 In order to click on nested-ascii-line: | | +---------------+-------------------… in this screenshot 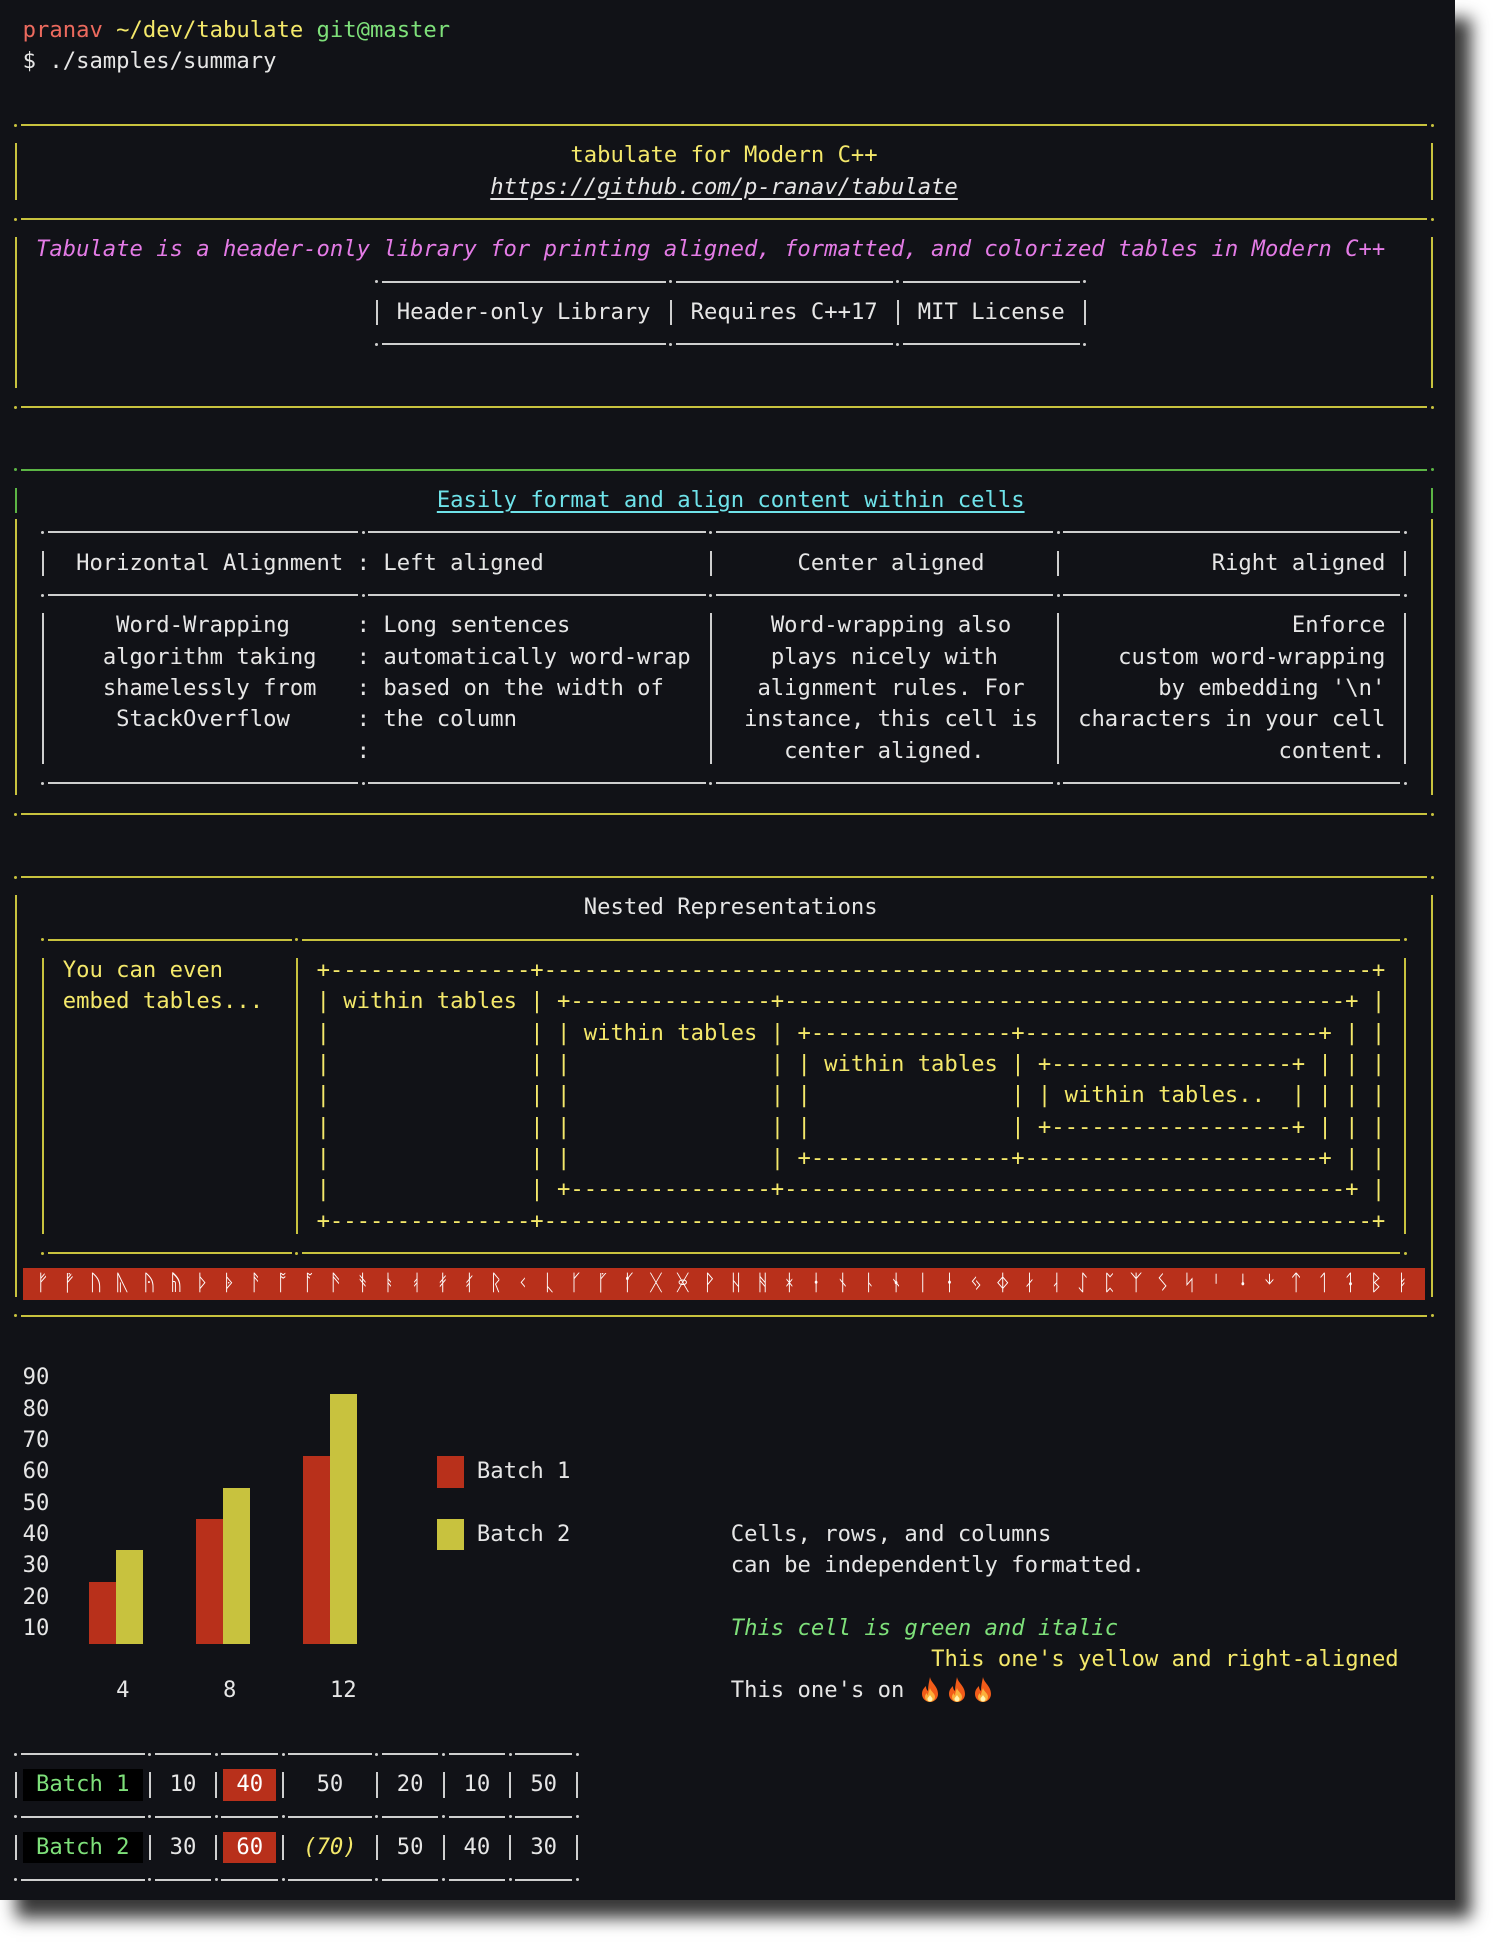, I will do `click(851, 1189)`.